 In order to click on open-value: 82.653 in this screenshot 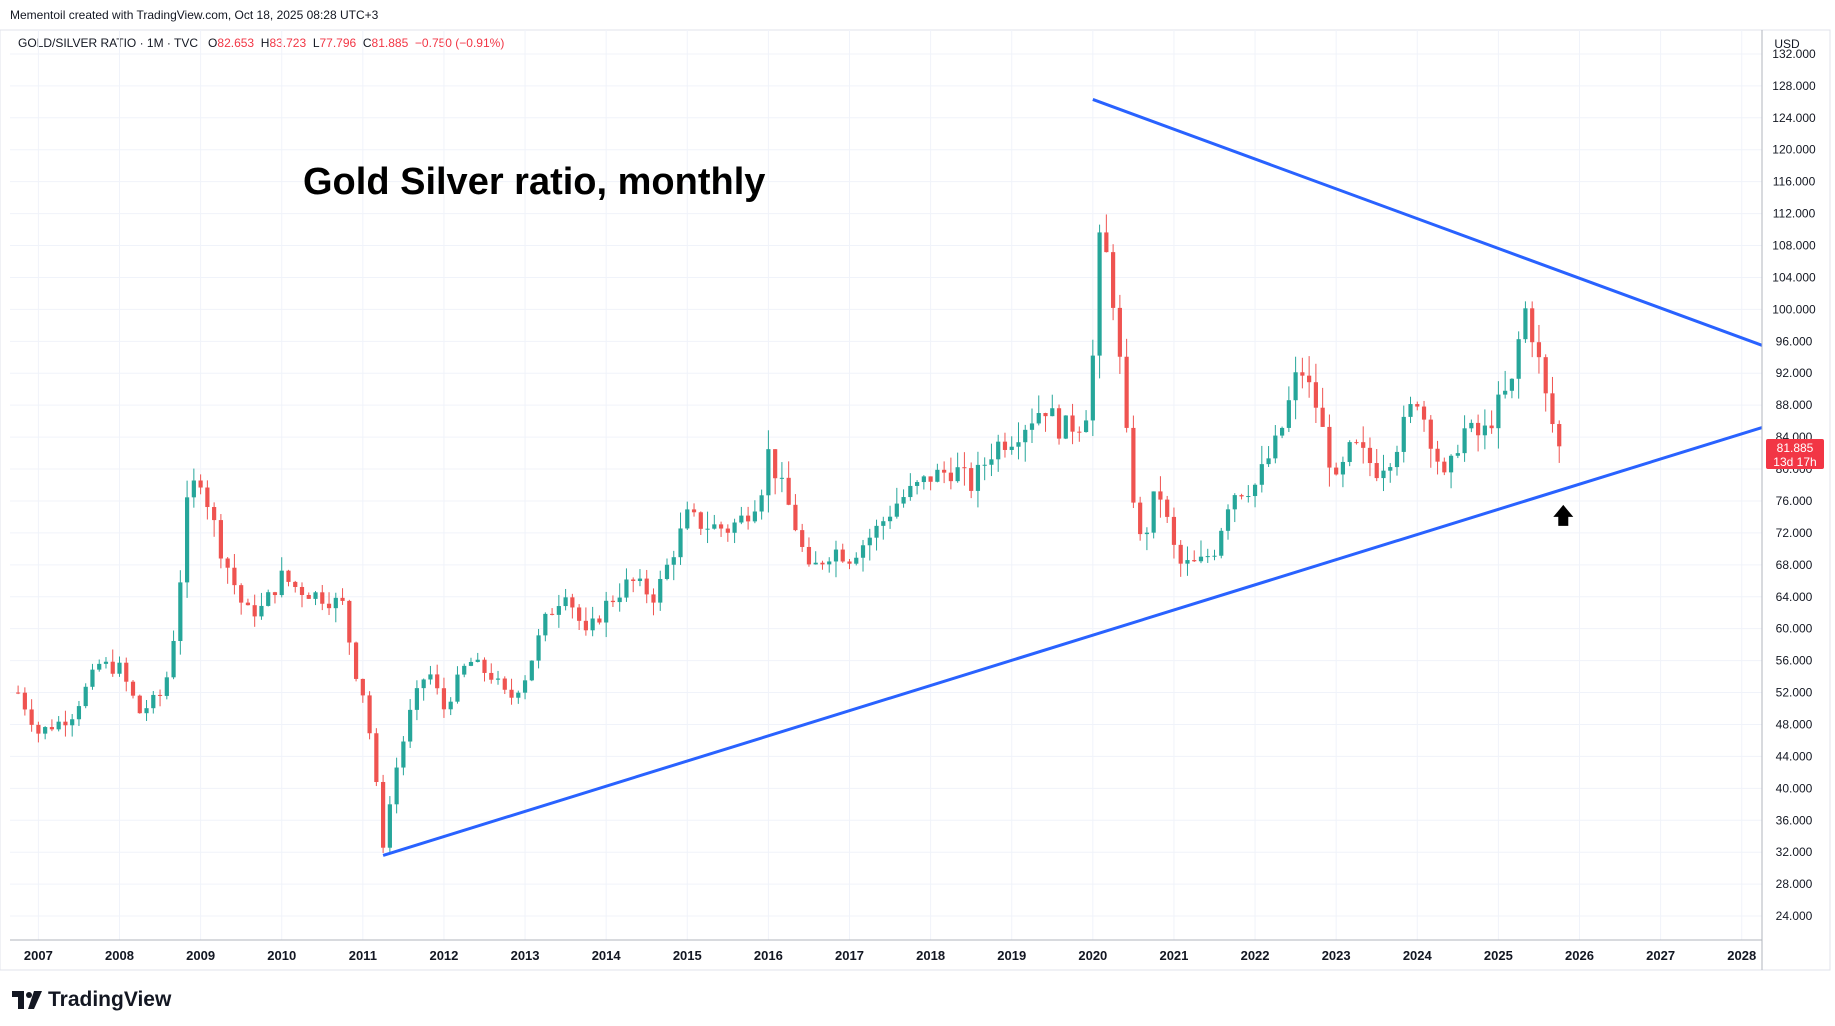, I will do `click(236, 43)`.